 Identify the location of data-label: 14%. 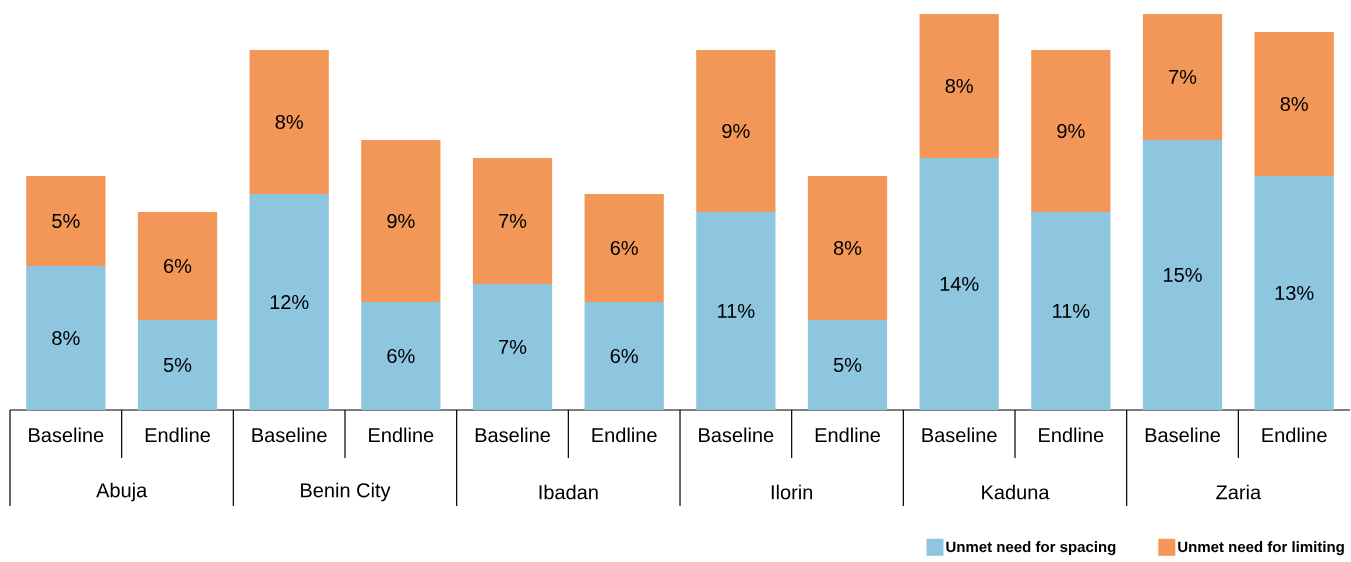
(959, 283).